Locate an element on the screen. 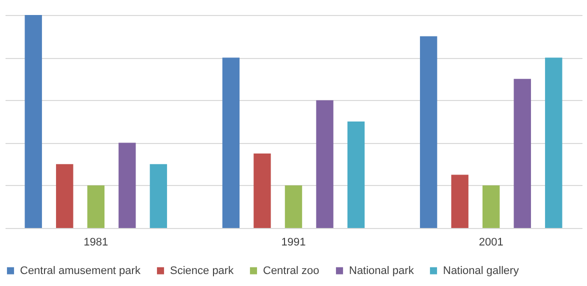 This screenshot has height=286, width=587. legend-label: National gallery is located at coordinates (481, 270).